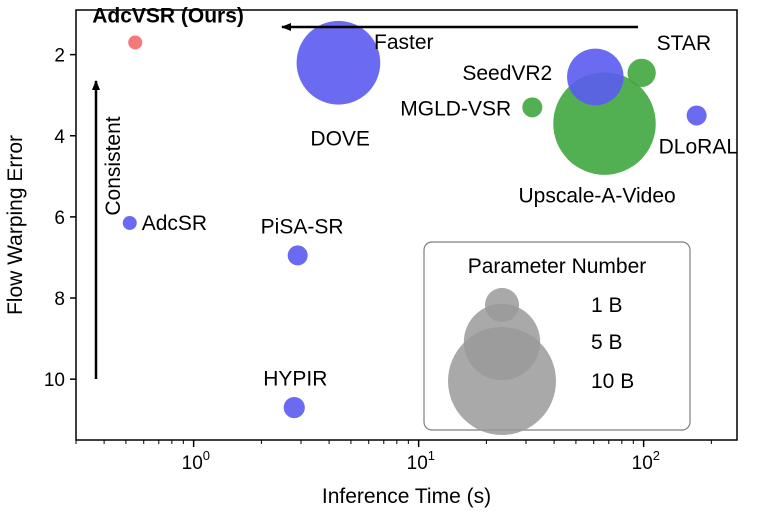  What do you see at coordinates (502, 381) in the screenshot?
I see `legend-bubble-10-b` at bounding box center [502, 381].